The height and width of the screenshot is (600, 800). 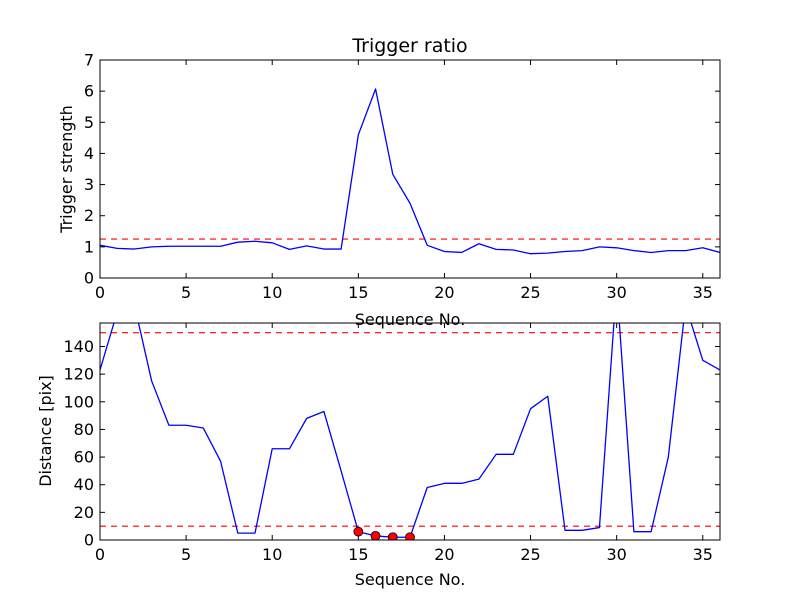 What do you see at coordinates (84, 484) in the screenshot?
I see `y-tick-label: 40` at bounding box center [84, 484].